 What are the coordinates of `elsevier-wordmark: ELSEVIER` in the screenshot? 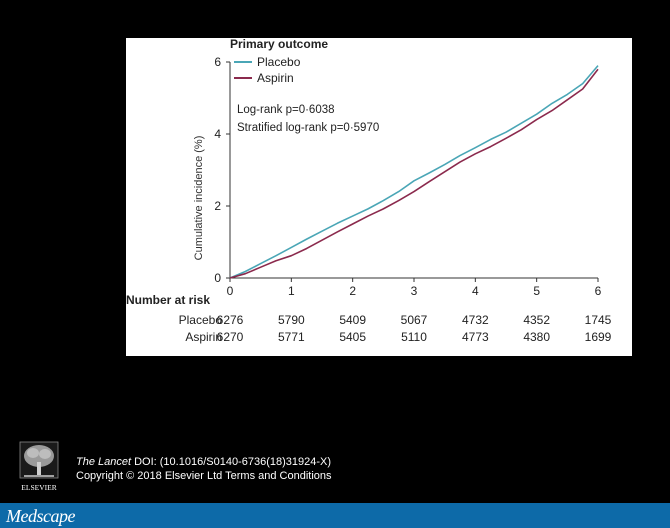 It's located at (38, 487).